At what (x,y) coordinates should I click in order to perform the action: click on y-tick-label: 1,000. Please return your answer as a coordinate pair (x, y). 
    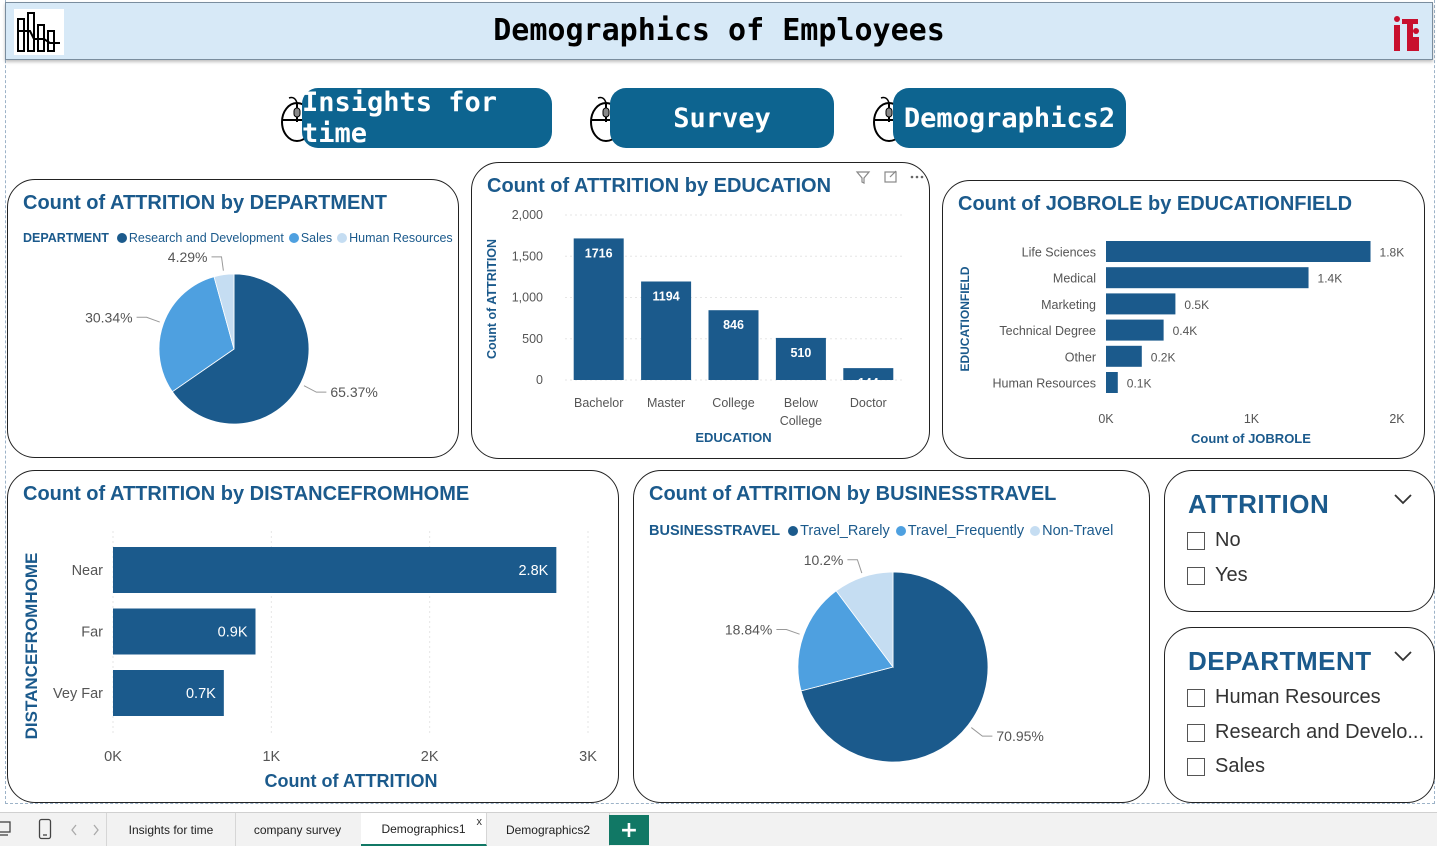
    Looking at the image, I should click on (527, 298).